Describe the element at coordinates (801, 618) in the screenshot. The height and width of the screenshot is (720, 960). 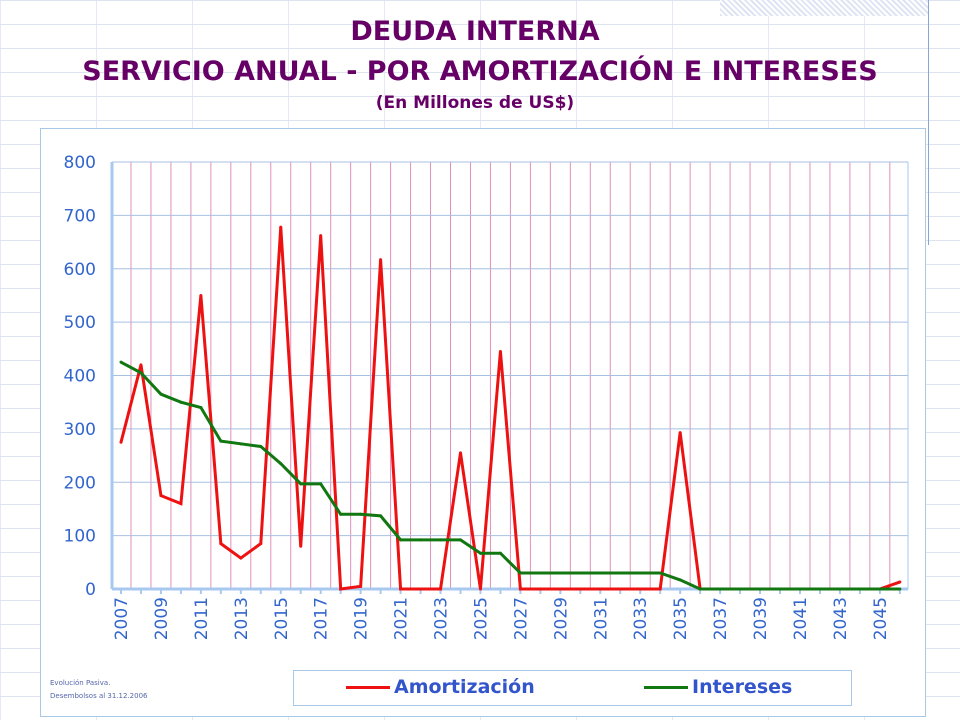
I see `x-tick-label: 2041` at that location.